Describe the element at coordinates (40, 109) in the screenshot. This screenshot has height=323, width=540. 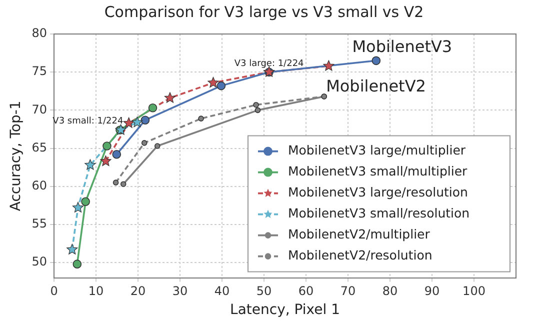
I see `y-tick-label: 70` at that location.